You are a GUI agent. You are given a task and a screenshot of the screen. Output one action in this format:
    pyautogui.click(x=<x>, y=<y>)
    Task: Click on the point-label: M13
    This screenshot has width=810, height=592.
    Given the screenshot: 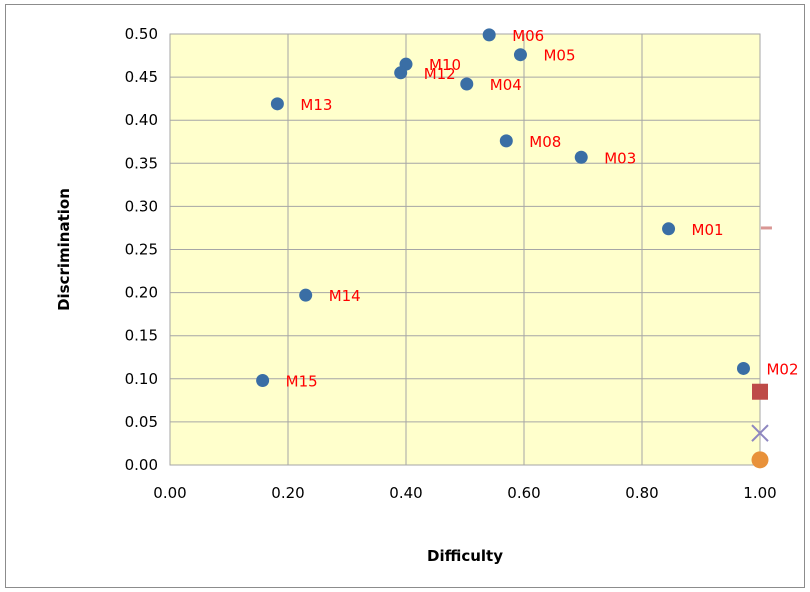 What is the action you would take?
    pyautogui.click(x=316, y=105)
    